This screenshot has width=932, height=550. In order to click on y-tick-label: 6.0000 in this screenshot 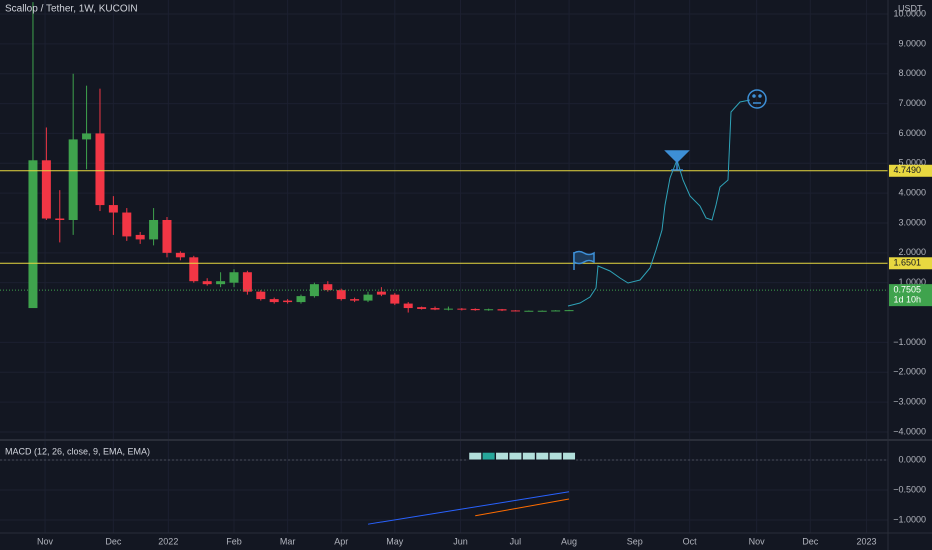, I will do `click(912, 133)`.